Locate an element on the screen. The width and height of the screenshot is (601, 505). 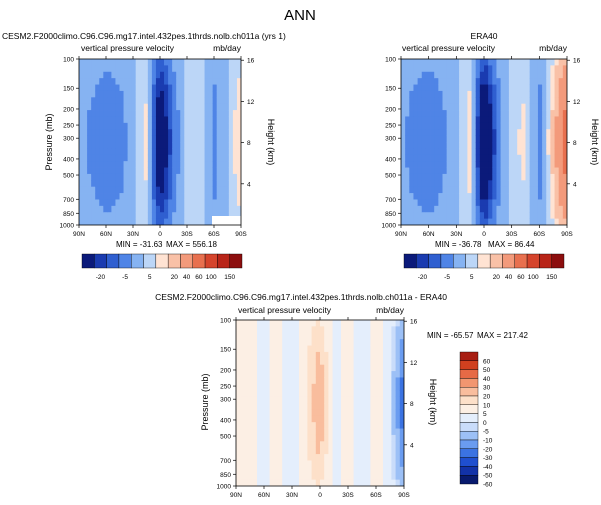
colorbar-swatch is located at coordinates (422, 261).